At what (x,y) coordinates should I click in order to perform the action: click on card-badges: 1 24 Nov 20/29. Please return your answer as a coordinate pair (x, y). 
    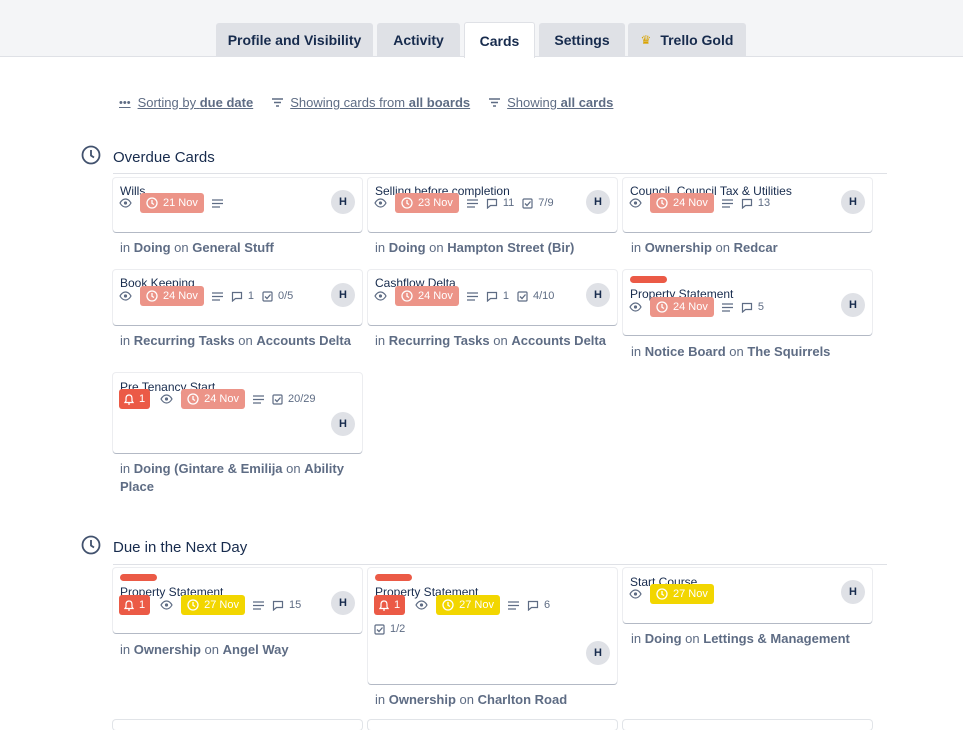
    Looking at the image, I should click on (221, 399).